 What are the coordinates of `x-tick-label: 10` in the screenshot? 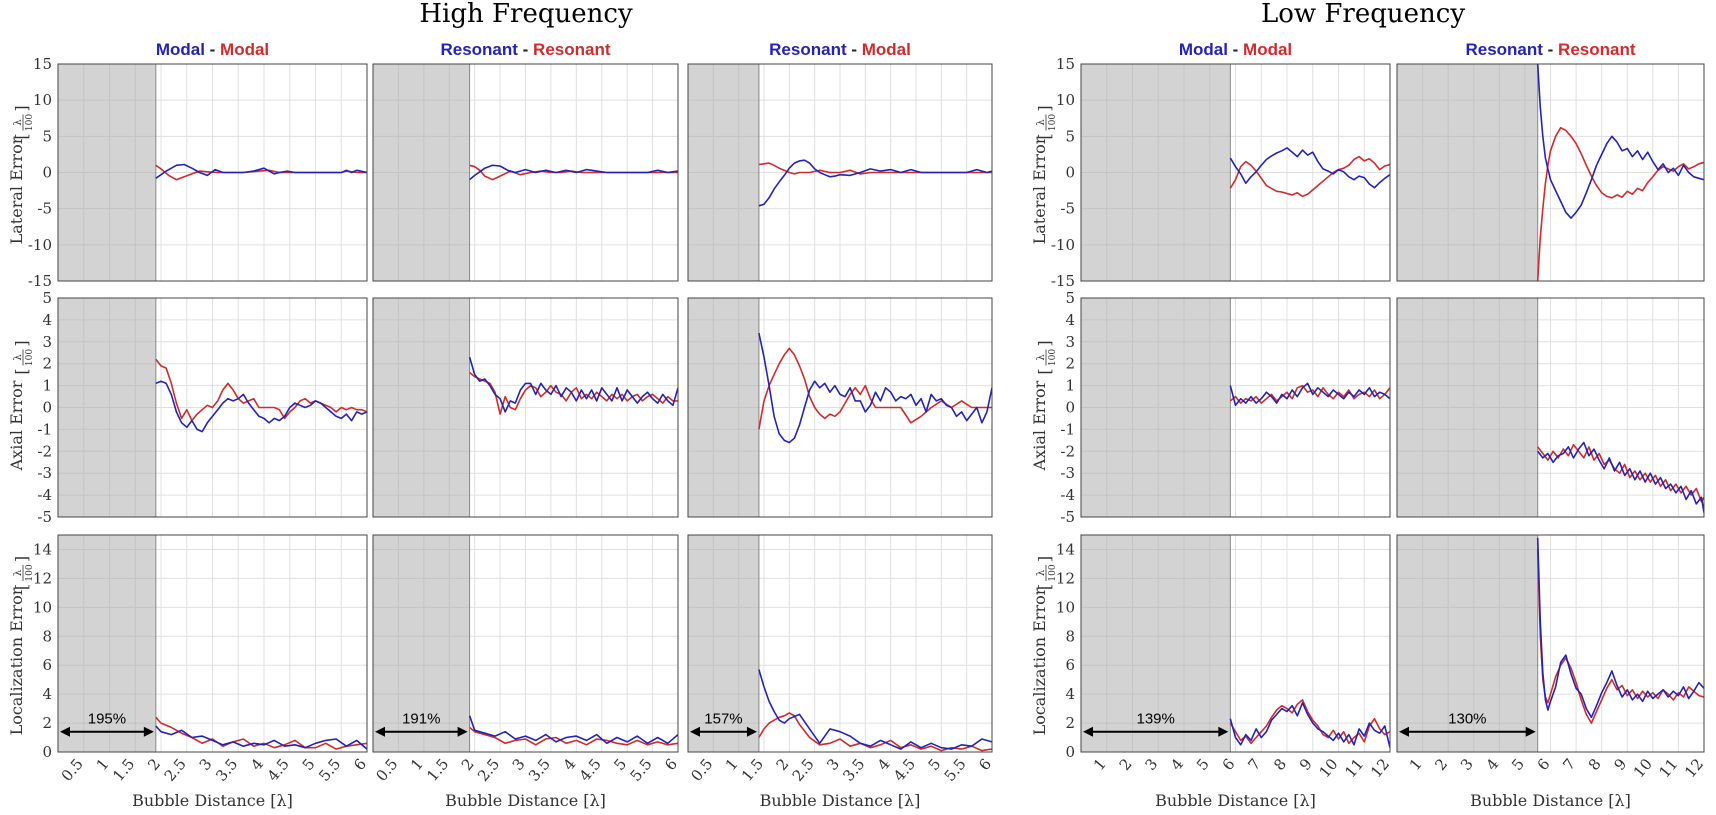 It's located at (1329, 768).